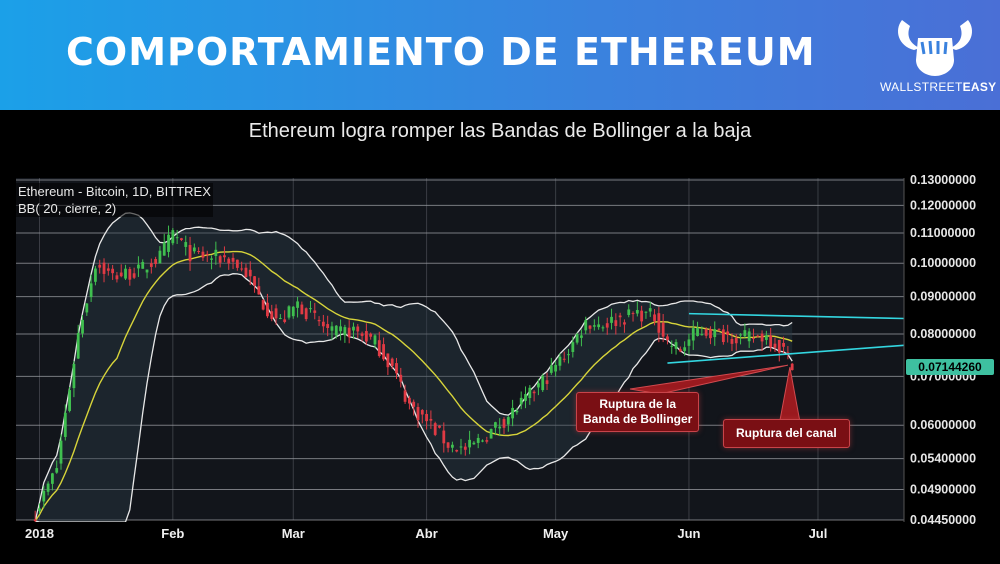  Describe the element at coordinates (39, 533) in the screenshot. I see `x-tick-label: 2018` at that location.